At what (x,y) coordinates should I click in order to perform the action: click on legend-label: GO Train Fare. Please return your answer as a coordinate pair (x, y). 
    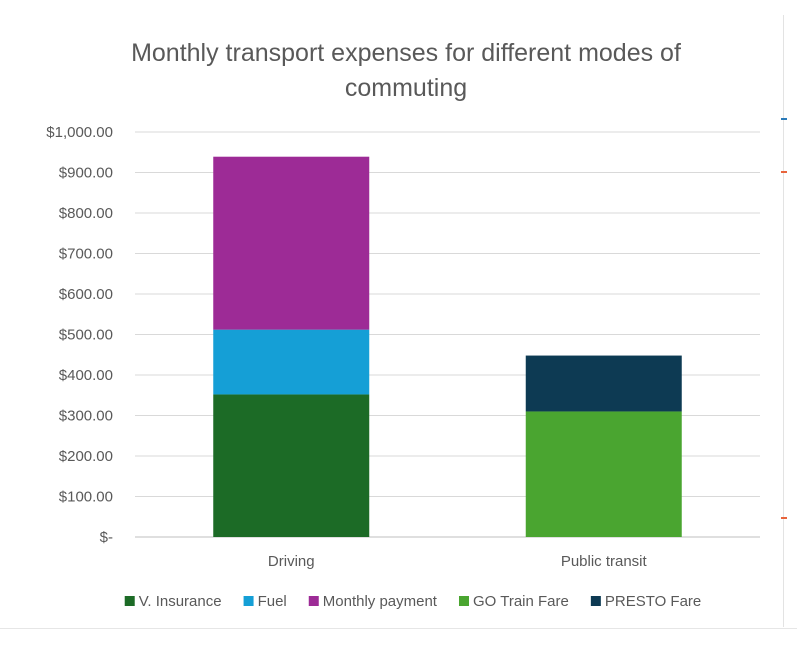
    Looking at the image, I should click on (521, 601).